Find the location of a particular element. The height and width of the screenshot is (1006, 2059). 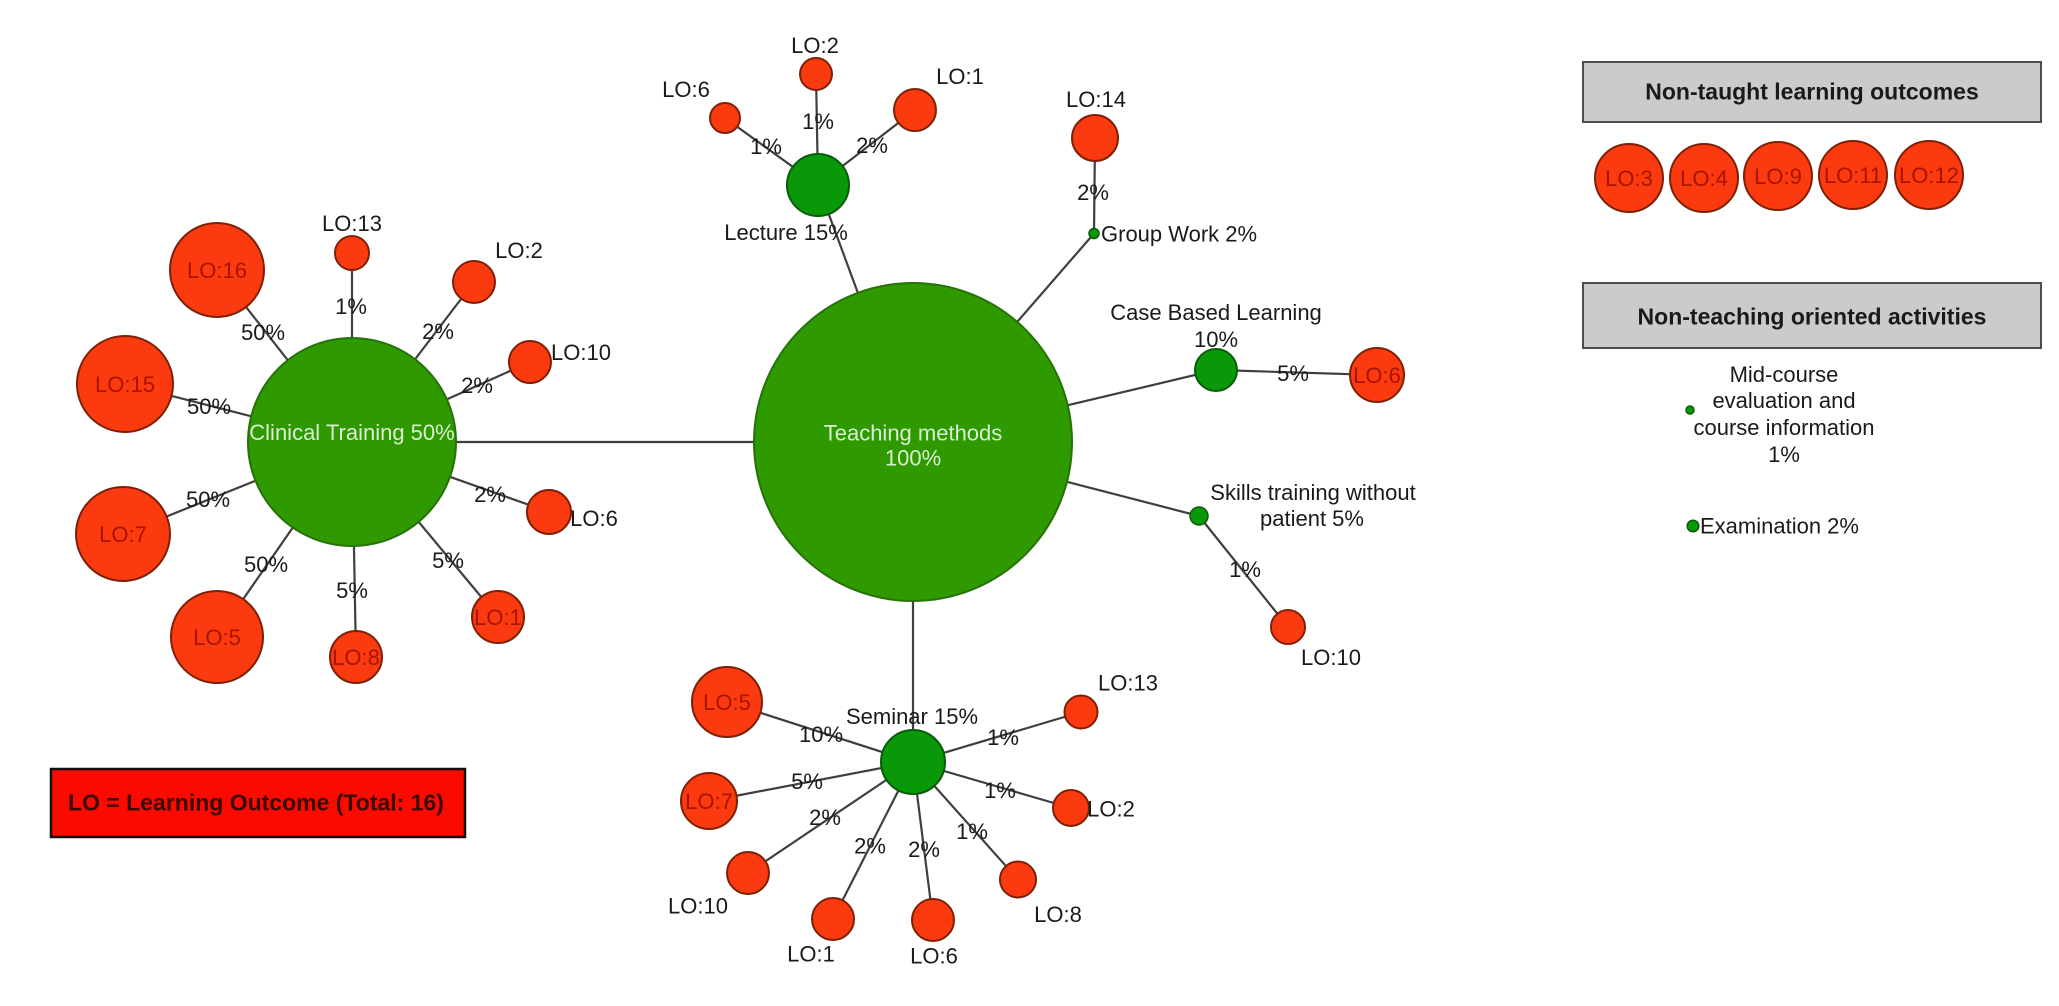

svg-text:Non-teaching oriented activiti: Non-teaching oriented activities is located at coordinates (1812, 316).